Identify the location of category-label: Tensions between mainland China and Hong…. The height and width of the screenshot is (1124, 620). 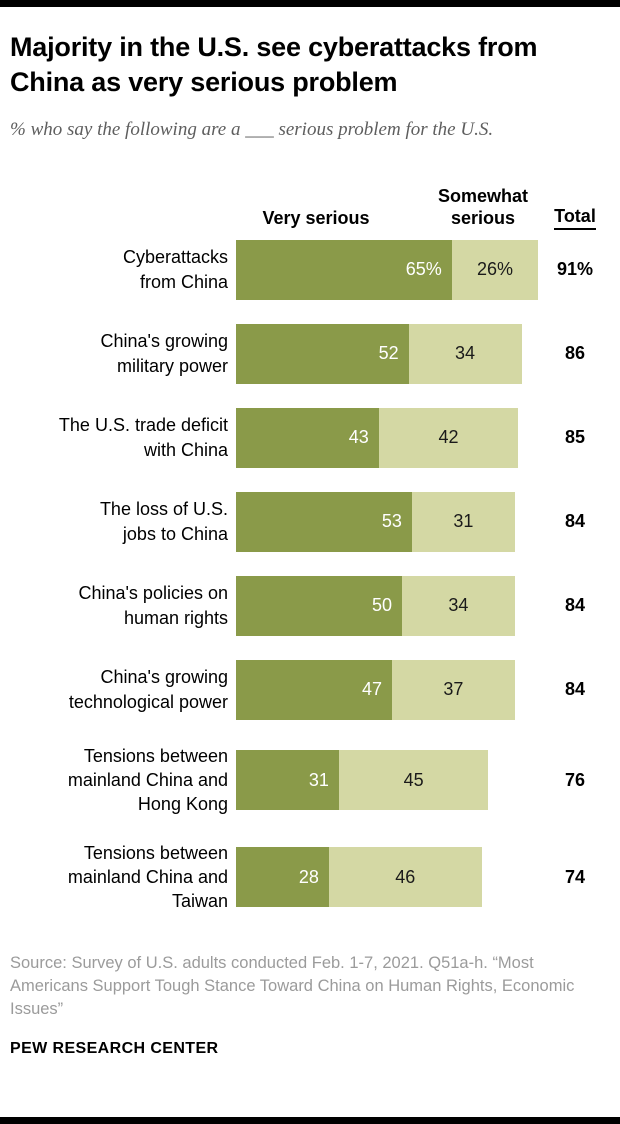
(147, 780).